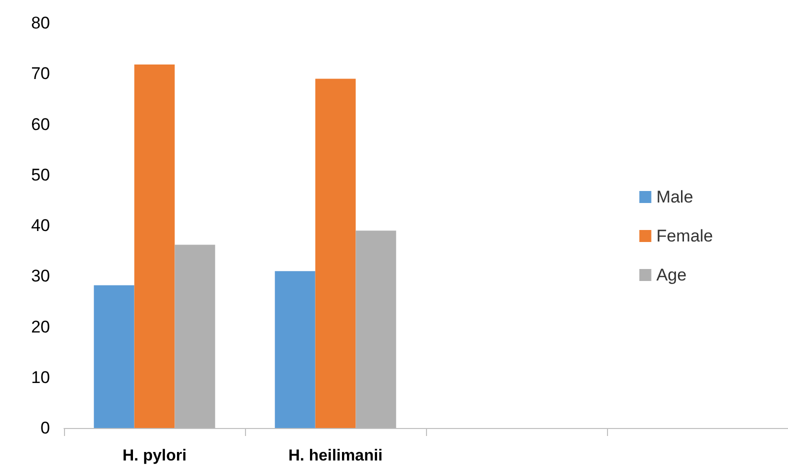 The height and width of the screenshot is (472, 788). I want to click on legend-label: Male, so click(675, 197).